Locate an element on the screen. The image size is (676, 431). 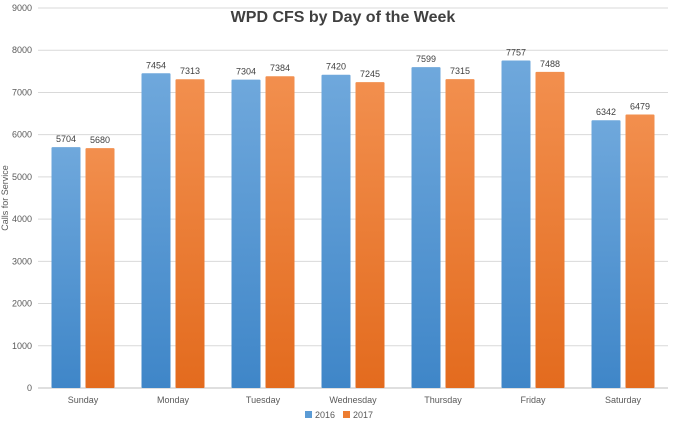
bar-2016-sunday is located at coordinates (66, 267).